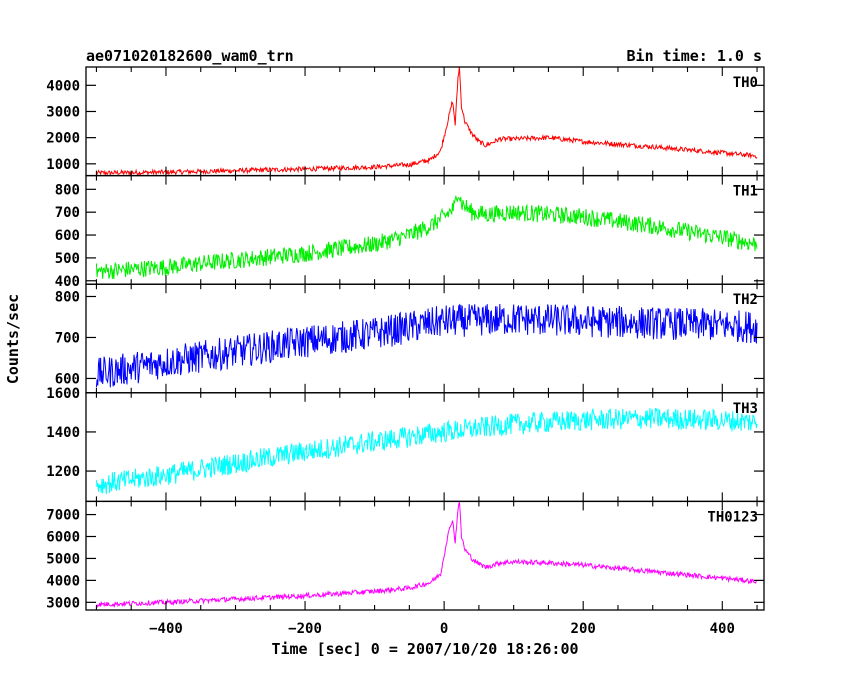 Image resolution: width=850 pixels, height=680 pixels. Describe the element at coordinates (190, 56) in the screenshot. I see `chart-title: ae071020182600_wam0_trn` at that location.